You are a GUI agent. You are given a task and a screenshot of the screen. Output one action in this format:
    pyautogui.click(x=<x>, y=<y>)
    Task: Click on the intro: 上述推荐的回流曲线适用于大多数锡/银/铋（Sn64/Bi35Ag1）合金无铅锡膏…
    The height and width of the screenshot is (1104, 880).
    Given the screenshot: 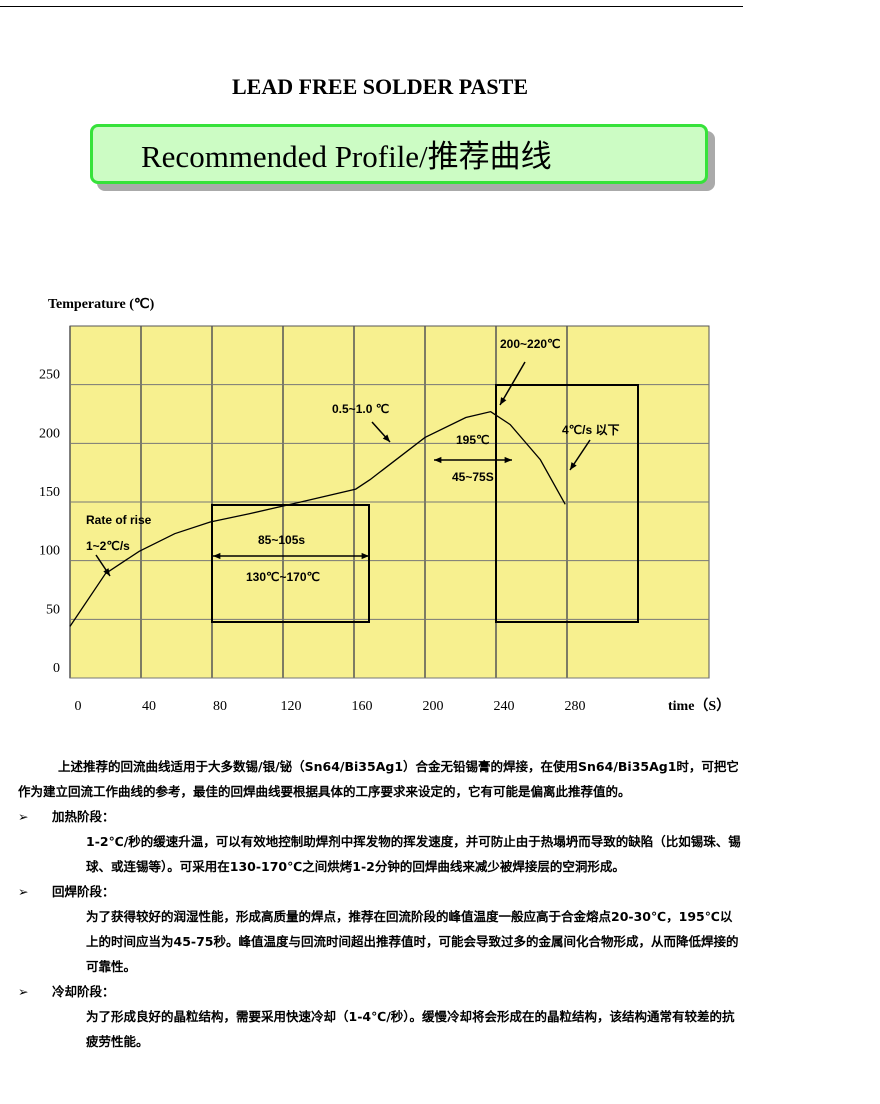 What is the action you would take?
    pyautogui.click(x=378, y=779)
    